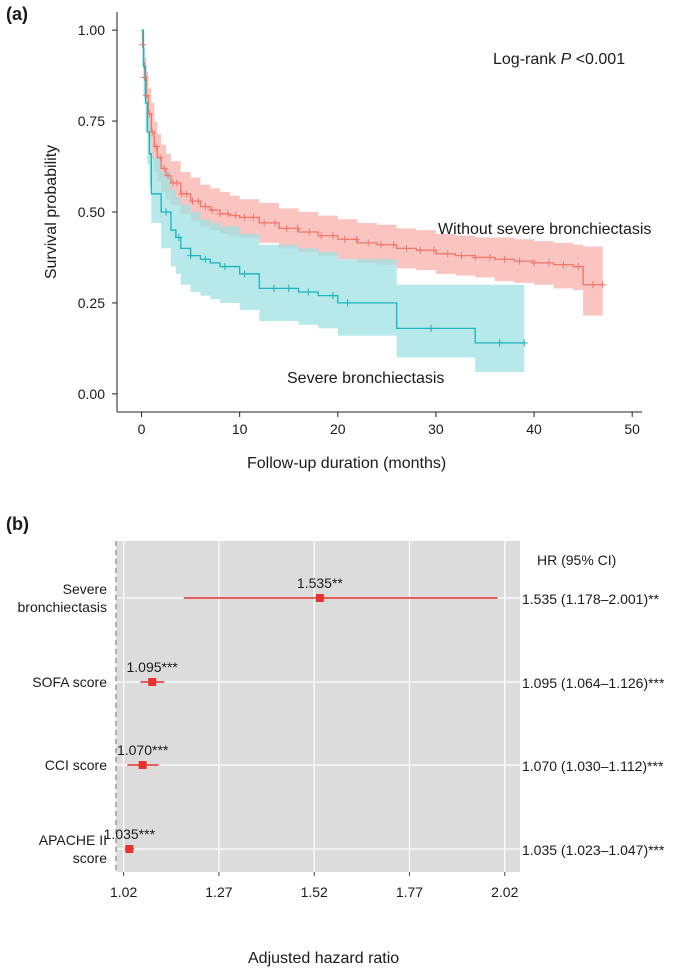  I want to click on row-label-line: CCI score, so click(76, 765).